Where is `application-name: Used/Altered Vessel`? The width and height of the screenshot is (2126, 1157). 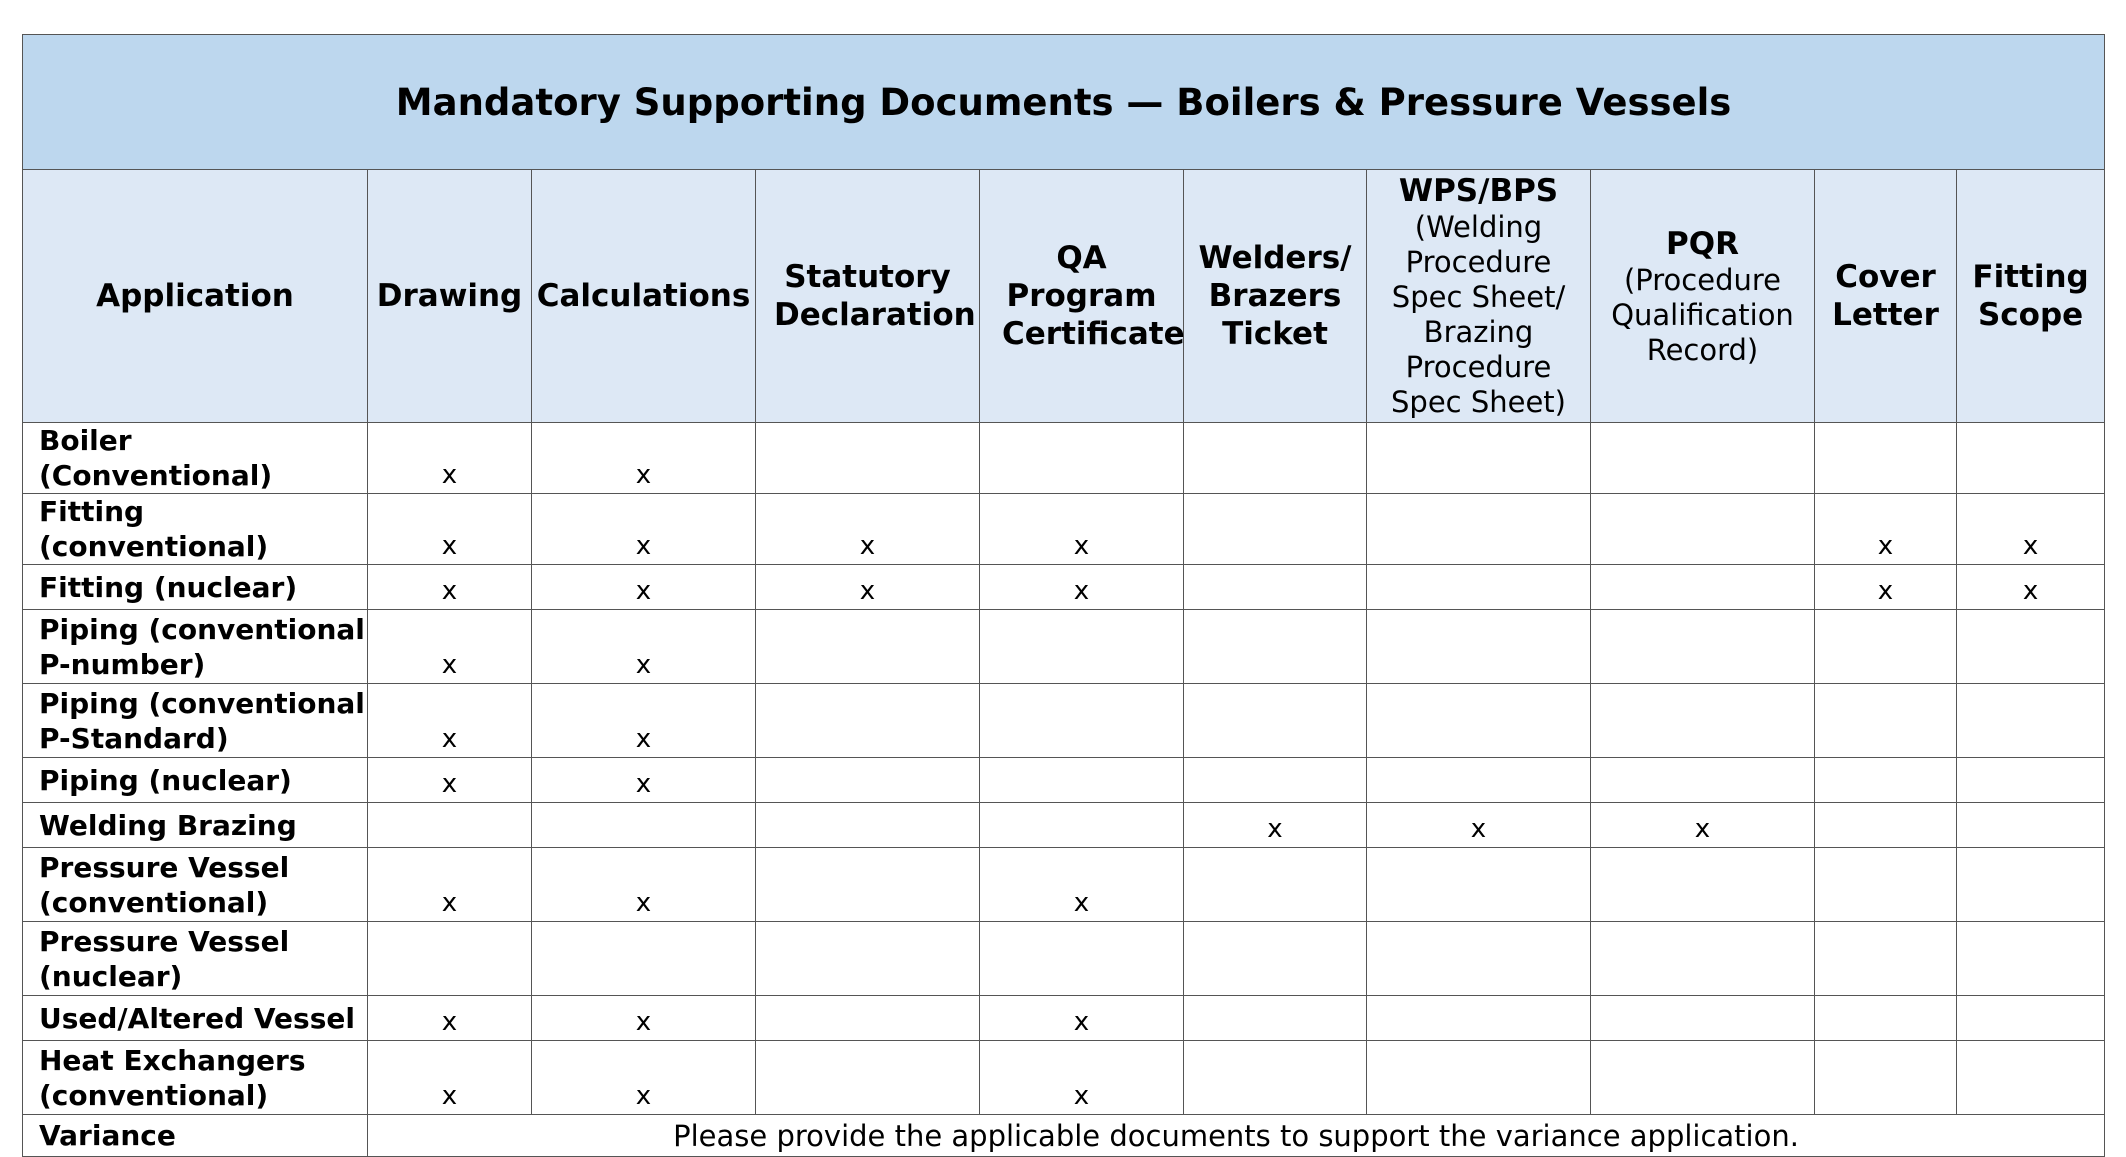
application-name: Used/Altered Vessel is located at coordinates (195, 1018).